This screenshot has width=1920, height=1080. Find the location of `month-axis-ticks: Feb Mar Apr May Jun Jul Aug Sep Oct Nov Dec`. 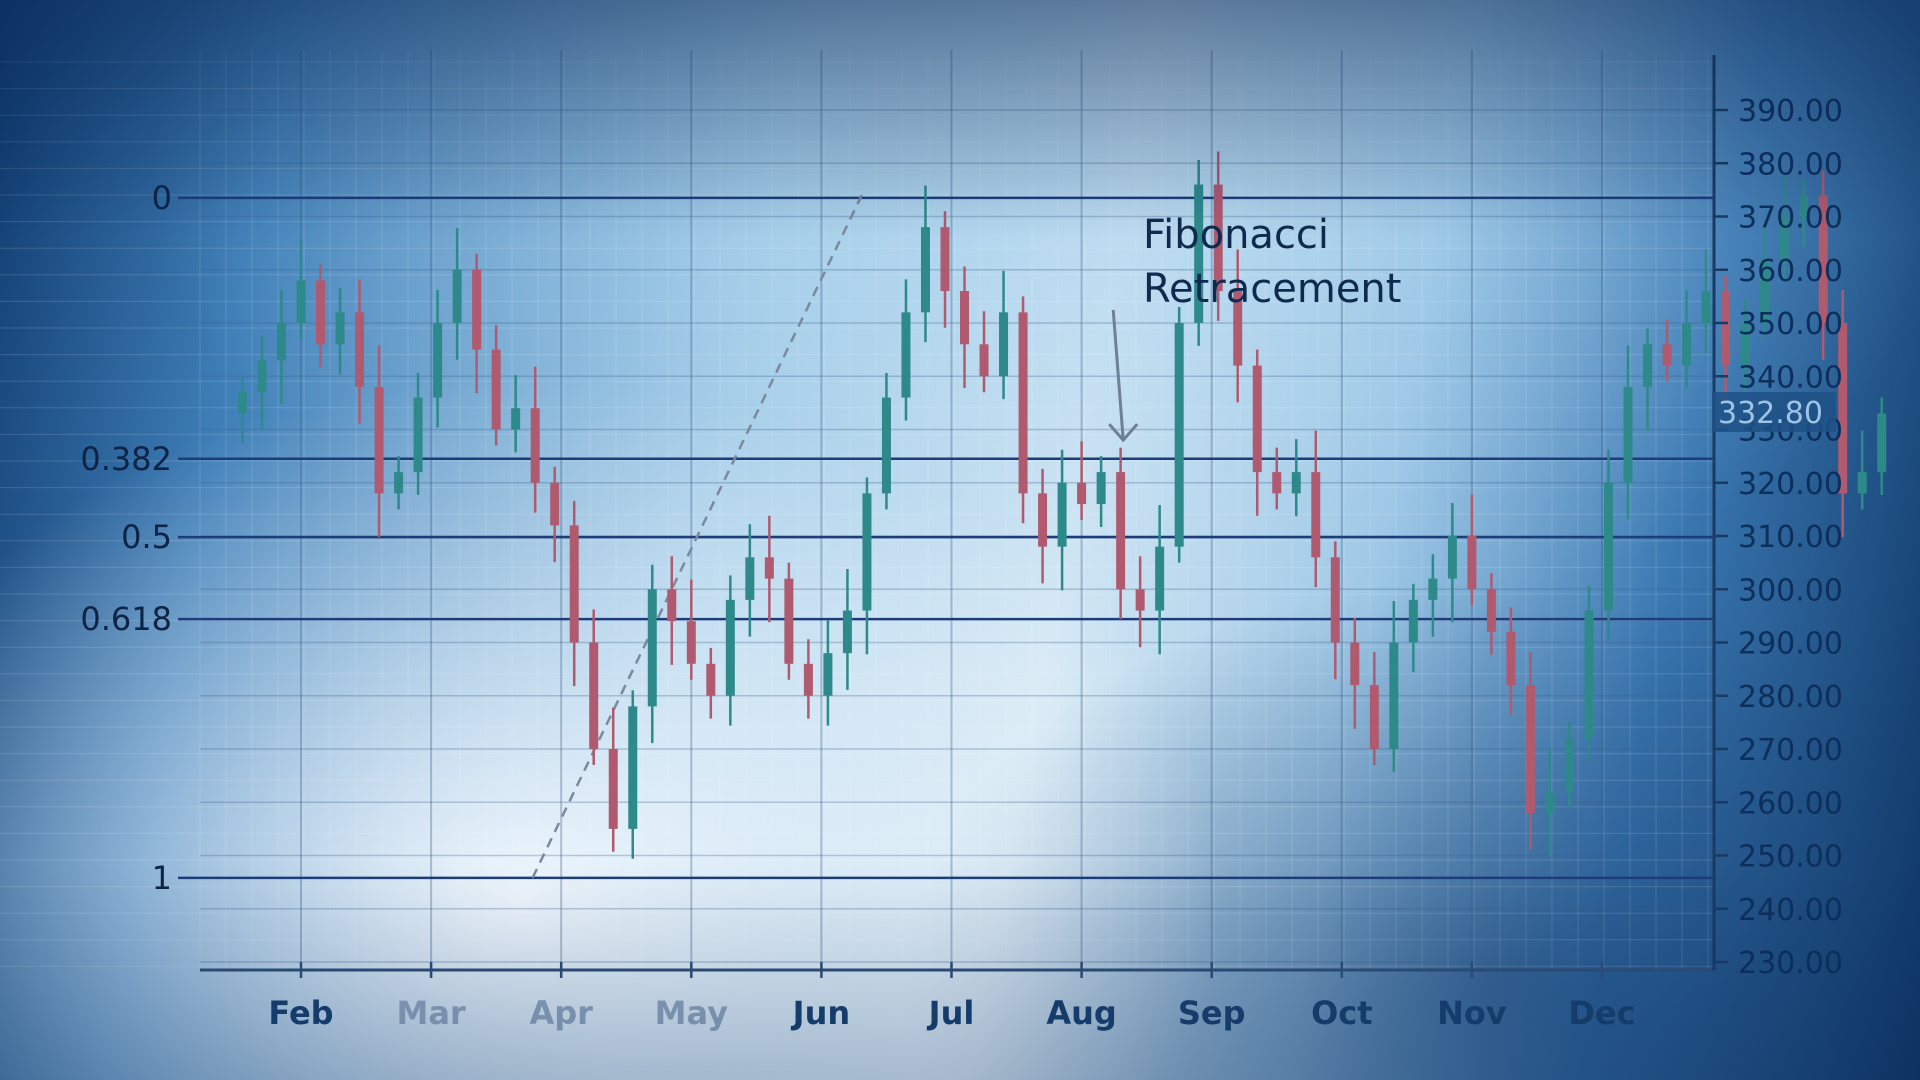

month-axis-ticks: Feb Mar Apr May Jun Jul Aug Sep Oct Nov Dec is located at coordinates (952, 997).